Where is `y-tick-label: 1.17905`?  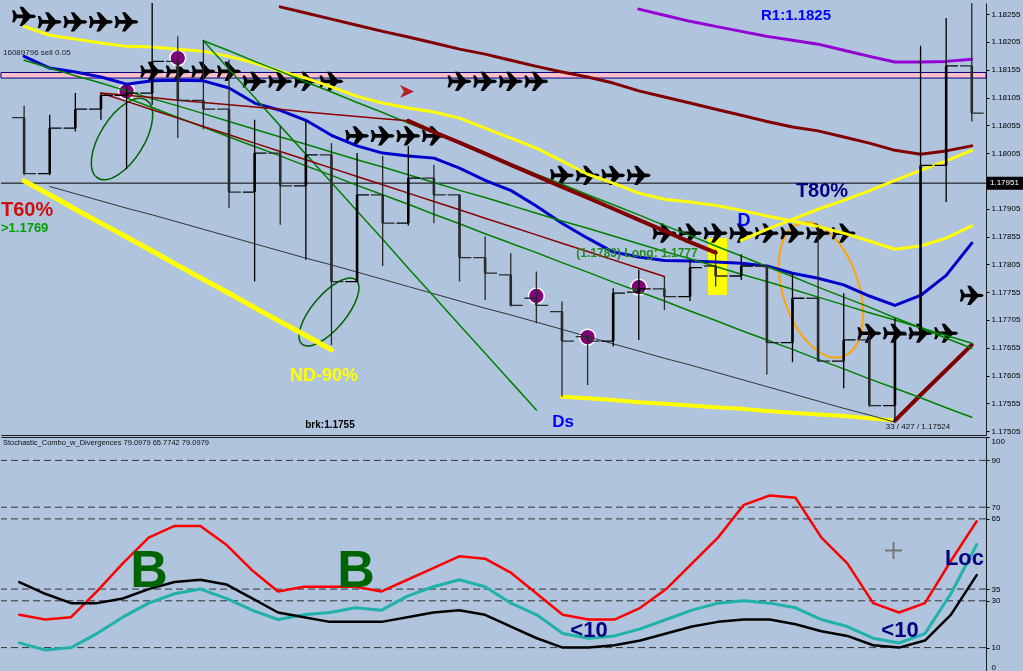 y-tick-label: 1.17905 is located at coordinates (1006, 209).